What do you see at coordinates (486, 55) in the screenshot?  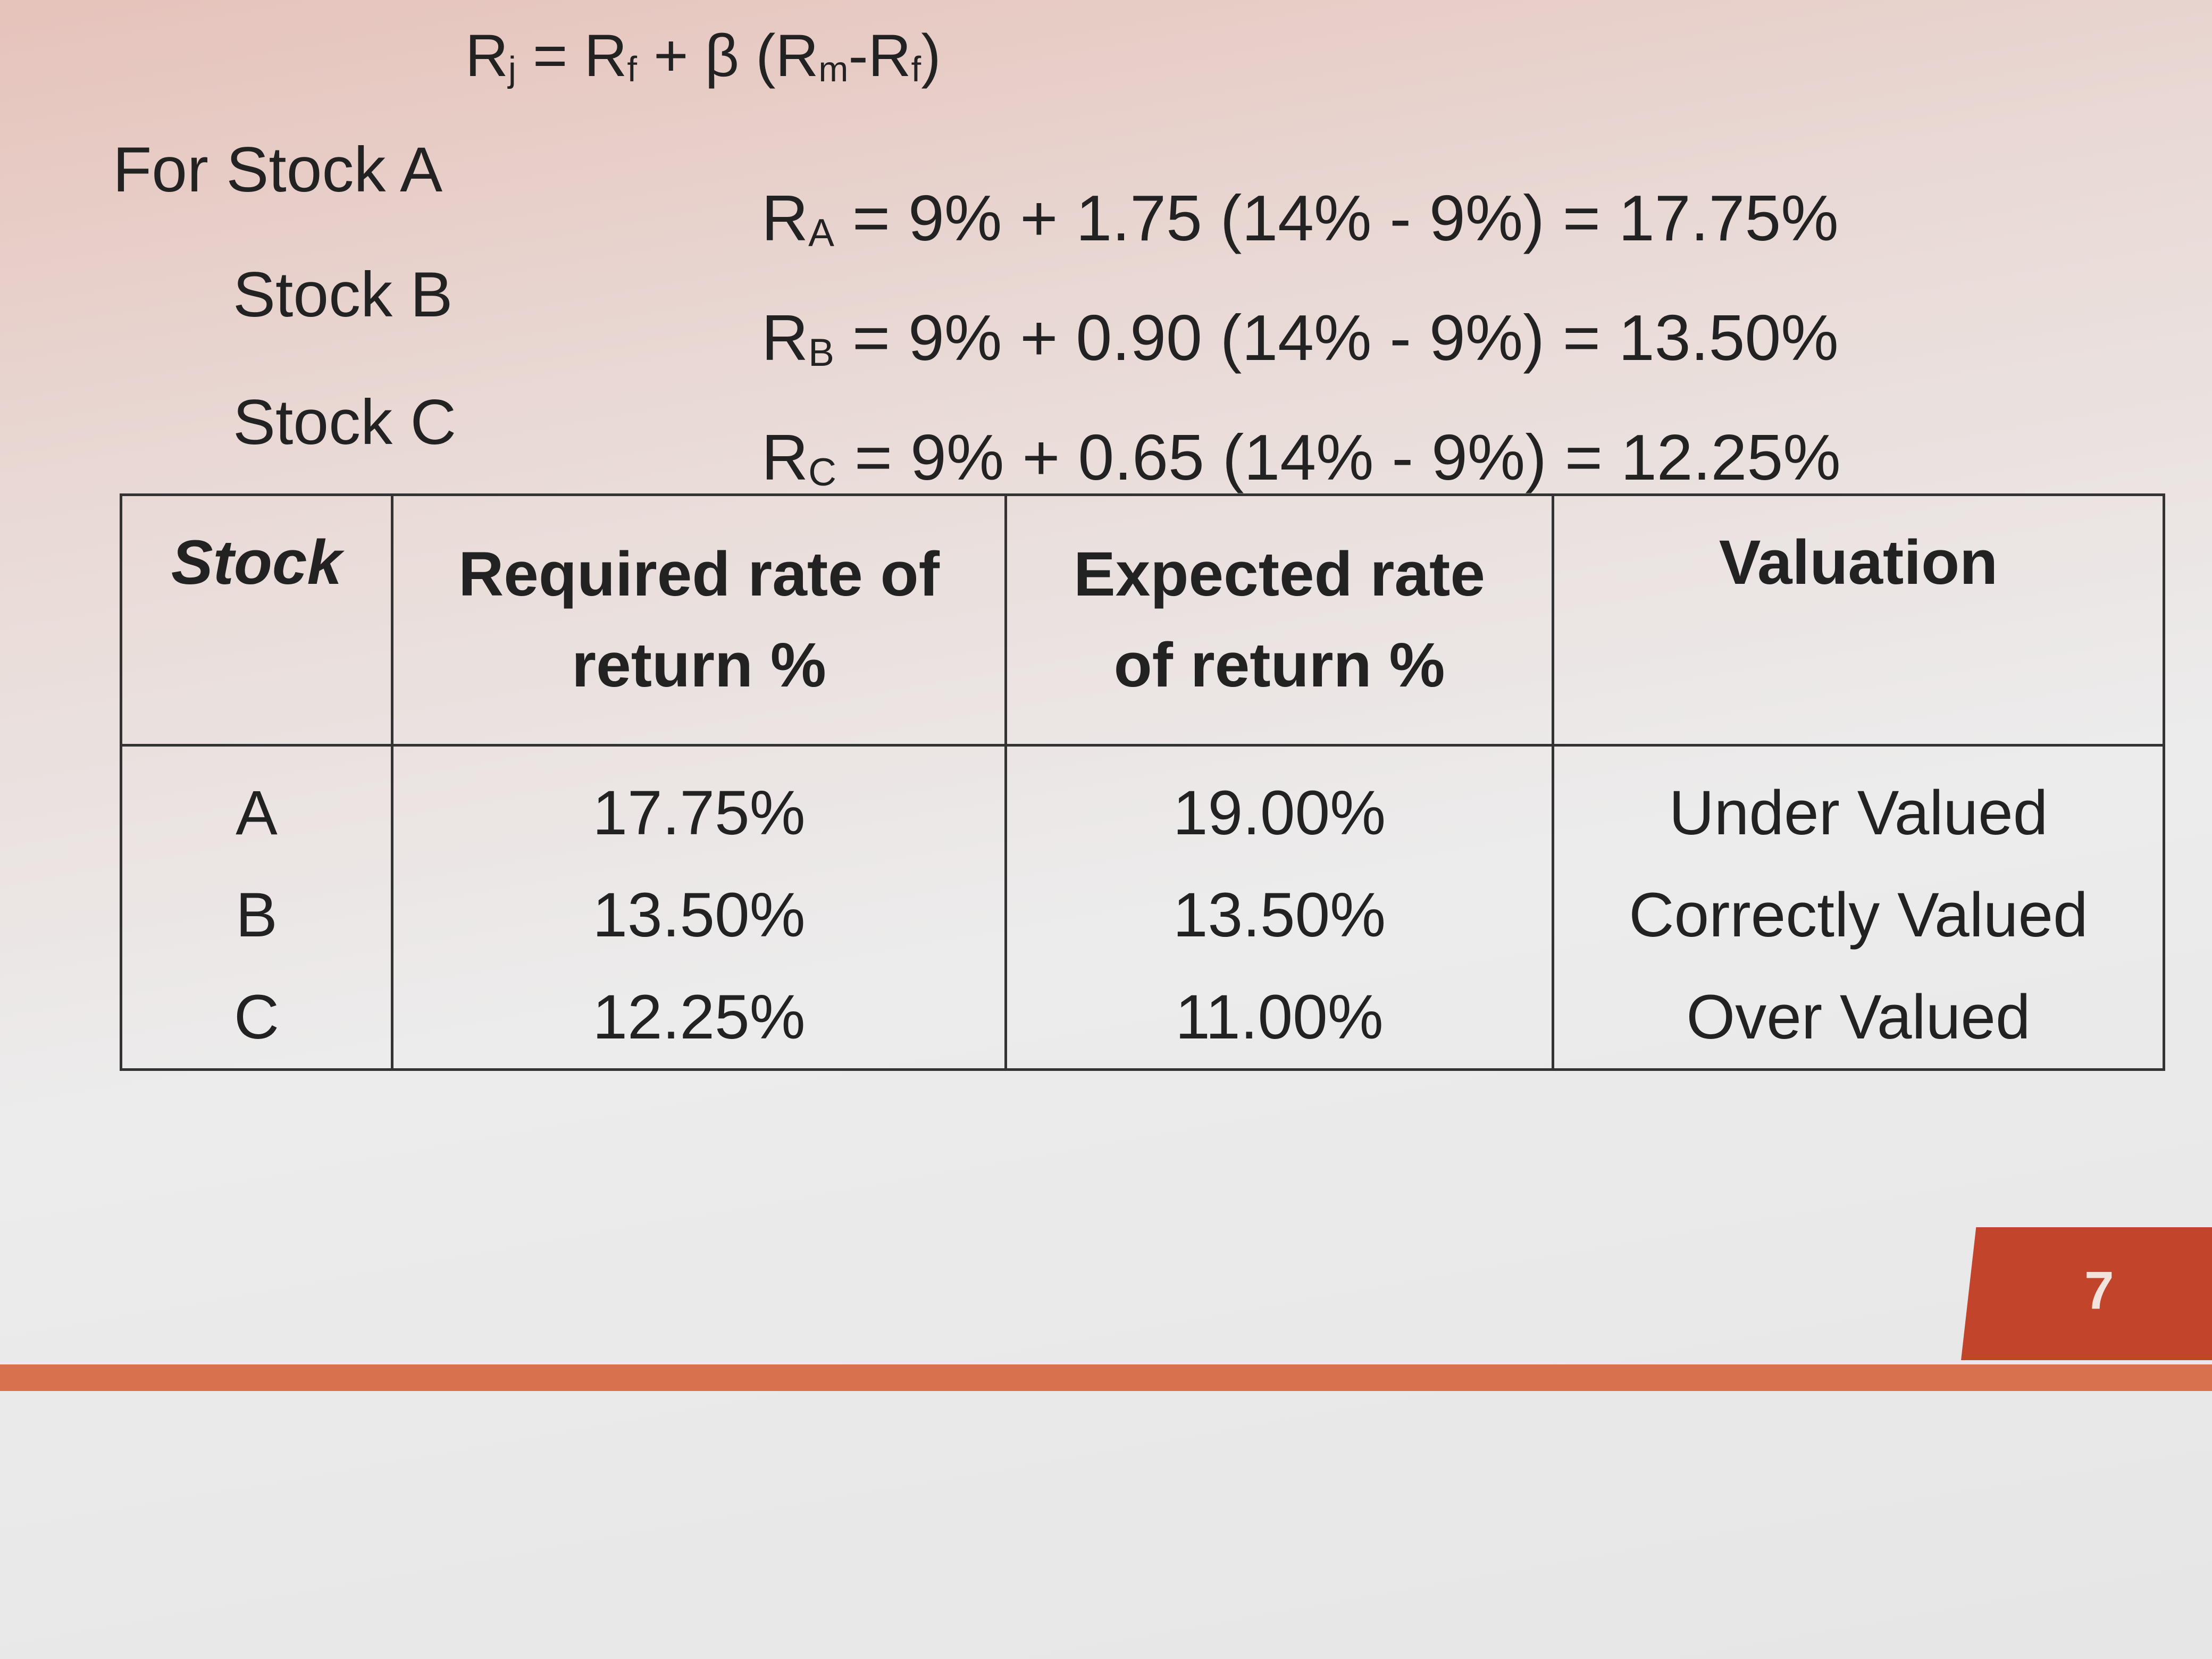 I see `formula-part: R` at bounding box center [486, 55].